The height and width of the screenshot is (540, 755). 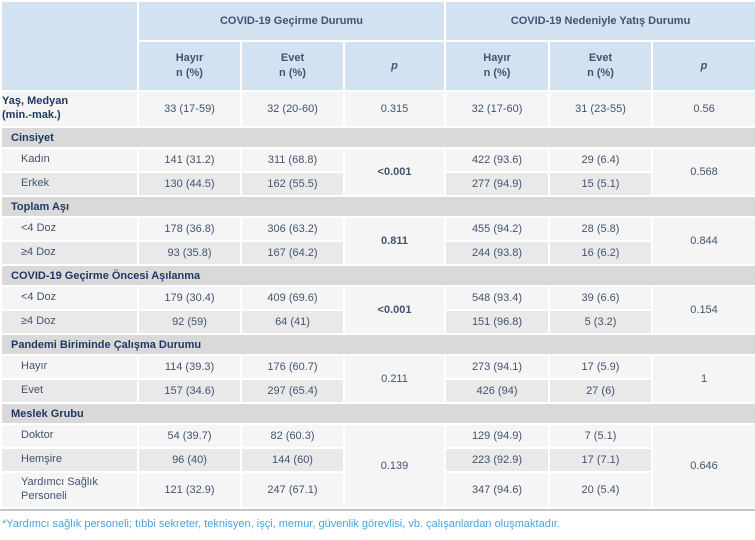 What do you see at coordinates (394, 109) in the screenshot?
I see `p-value: 0.315` at bounding box center [394, 109].